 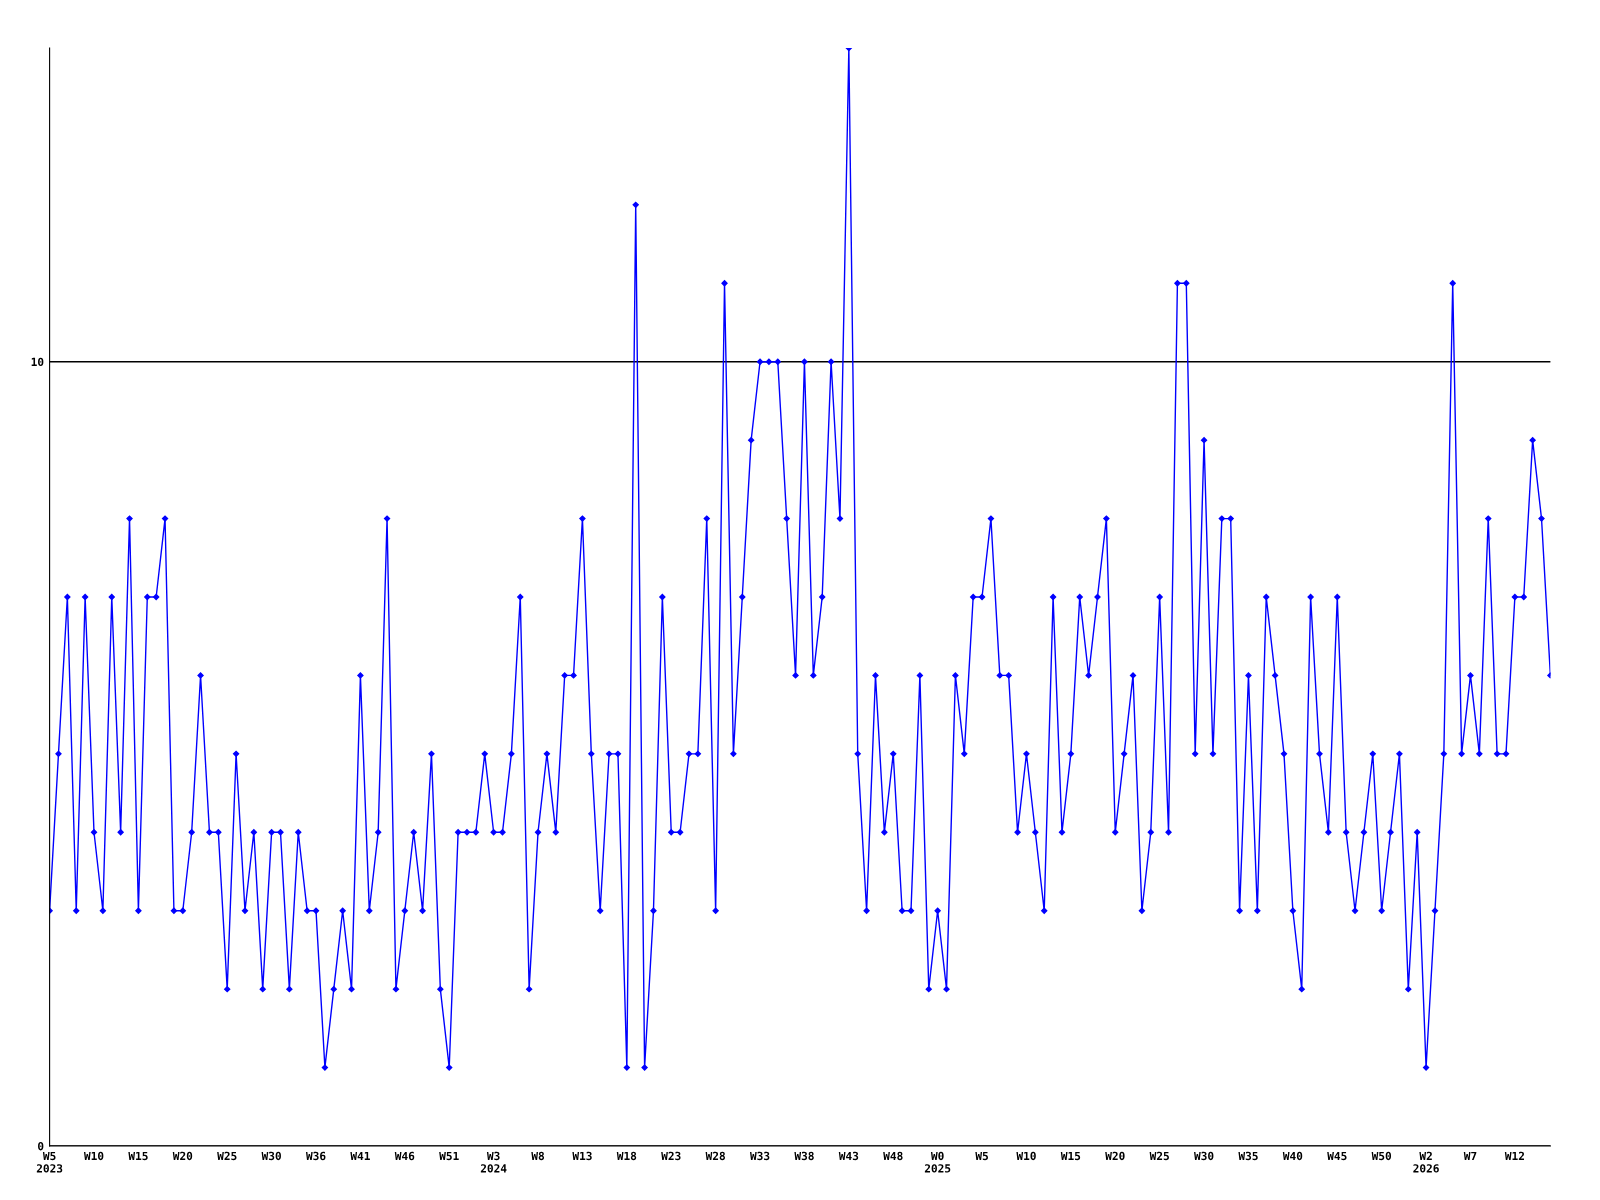 I want to click on x-tick-label: W23, so click(x=671, y=1156).